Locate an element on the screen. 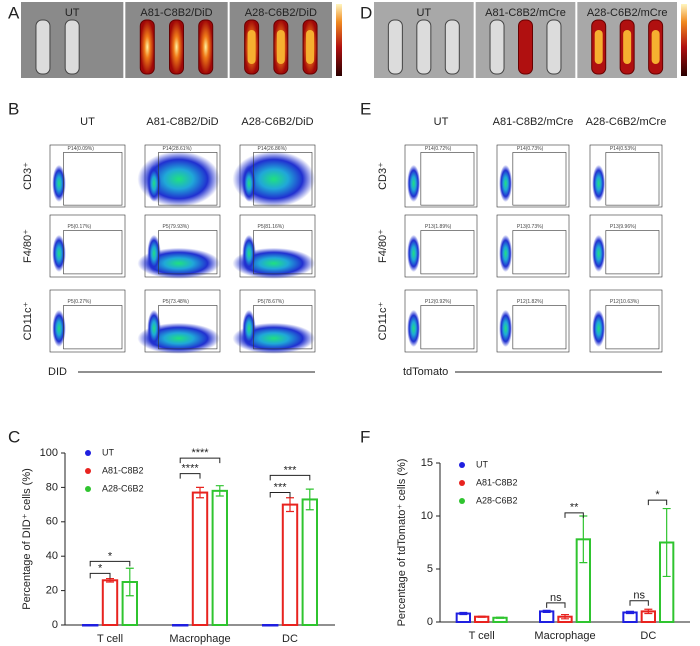 Image resolution: width=700 pixels, height=646 pixels. gate-label: P5(81.16%) is located at coordinates (271, 227).